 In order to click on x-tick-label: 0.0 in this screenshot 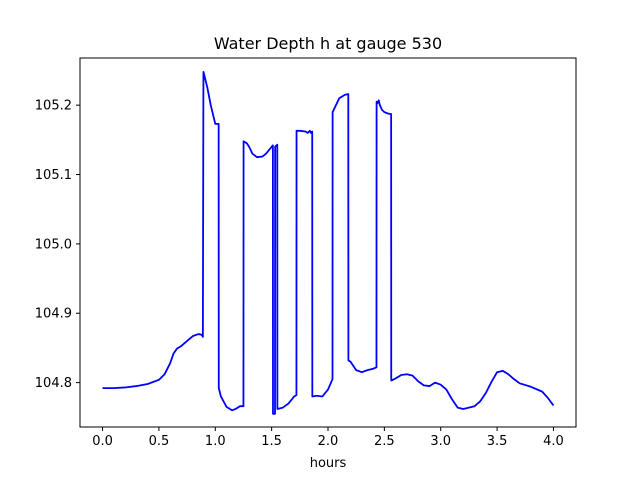, I will do `click(102, 441)`.